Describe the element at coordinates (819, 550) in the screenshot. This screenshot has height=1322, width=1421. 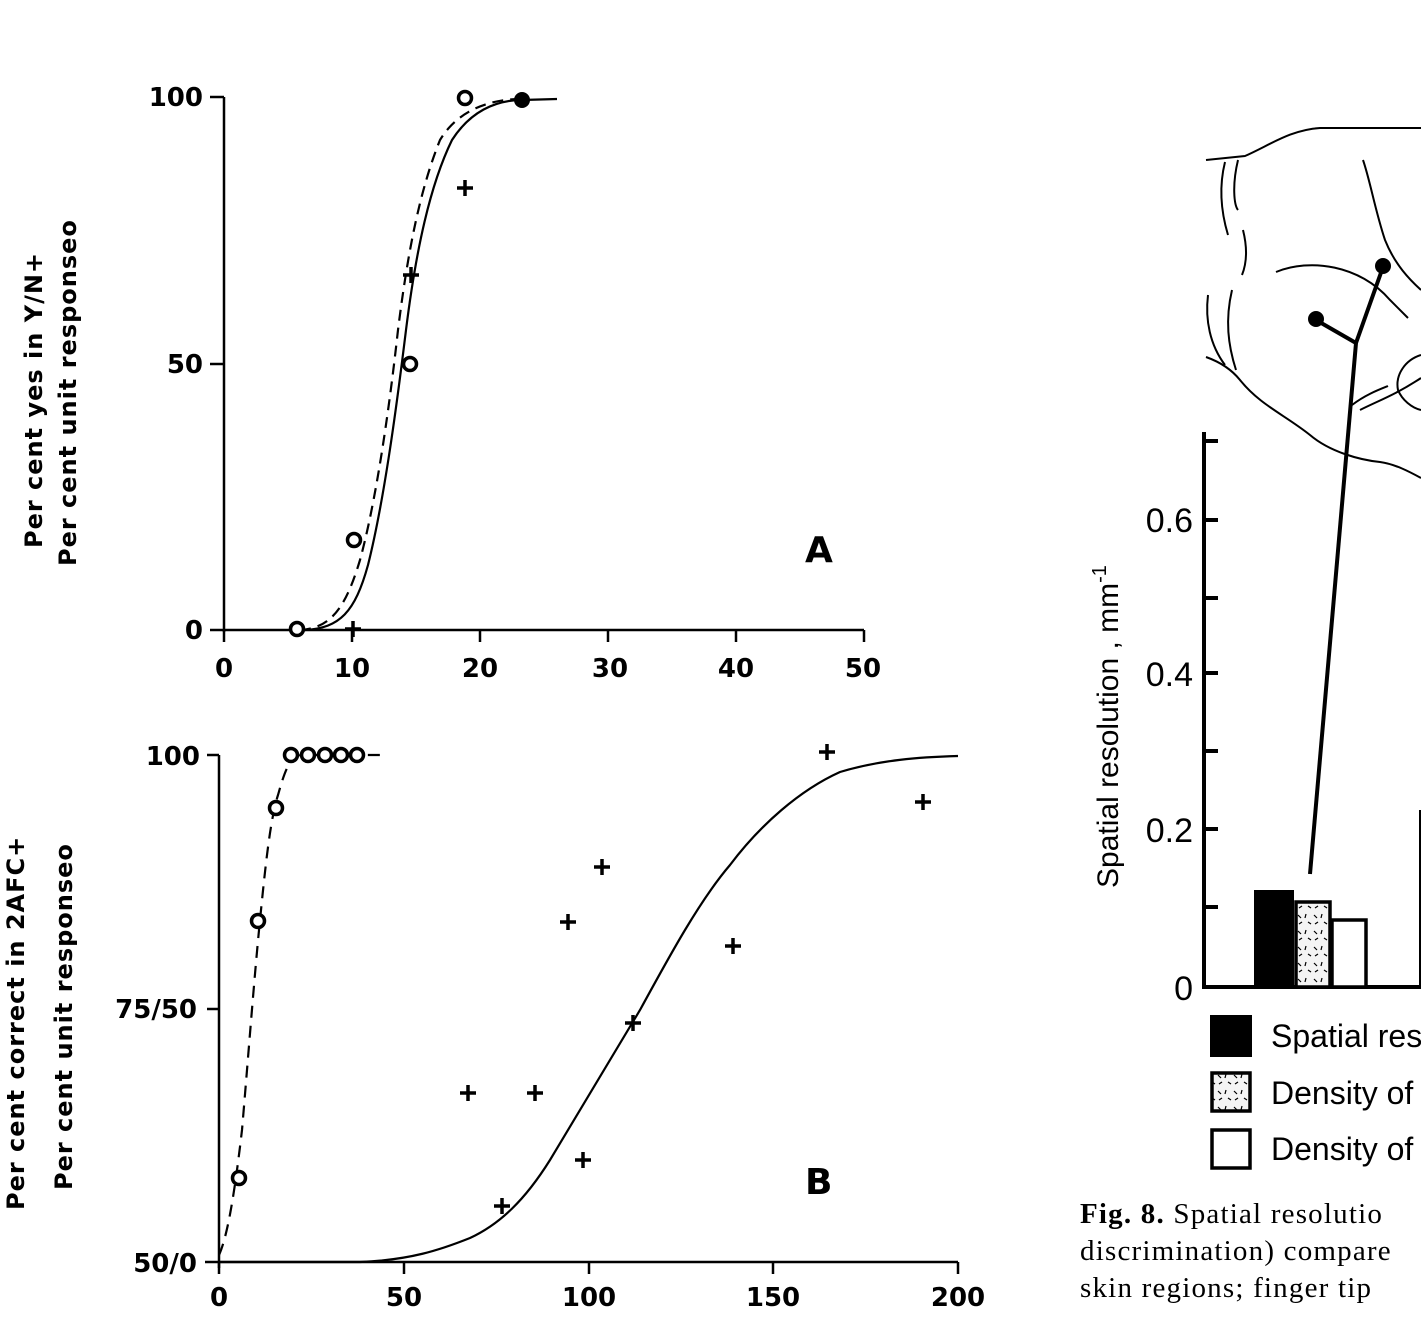
I see `panel-a-label: A` at that location.